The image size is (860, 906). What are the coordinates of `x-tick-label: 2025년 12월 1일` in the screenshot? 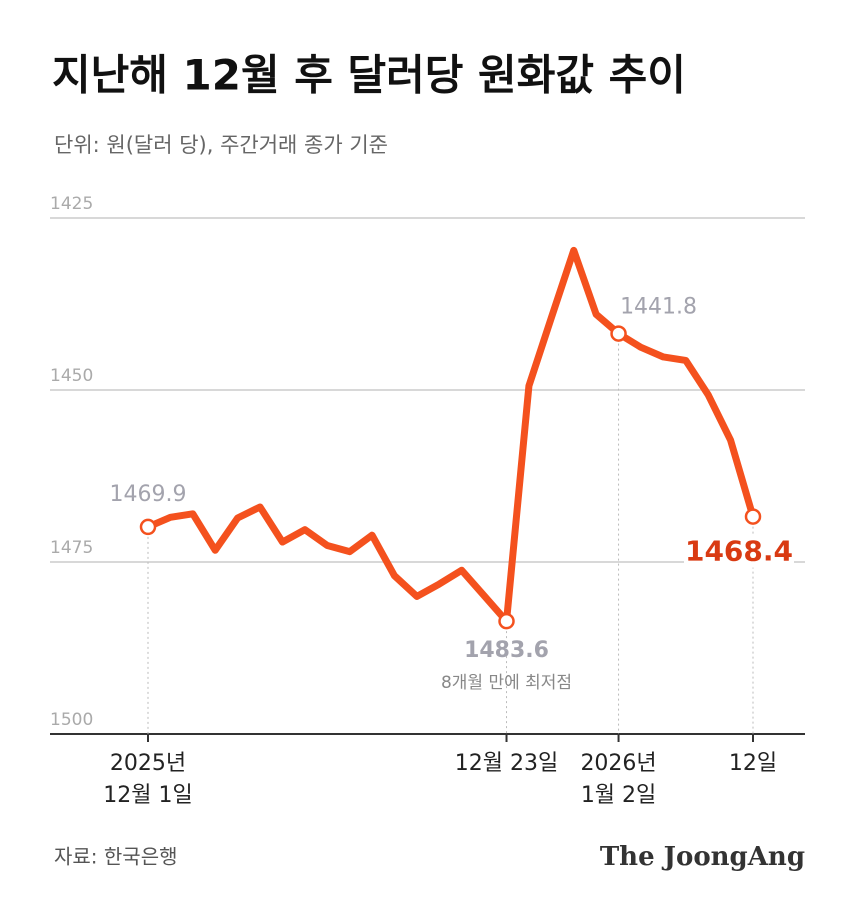 It's located at (147, 779).